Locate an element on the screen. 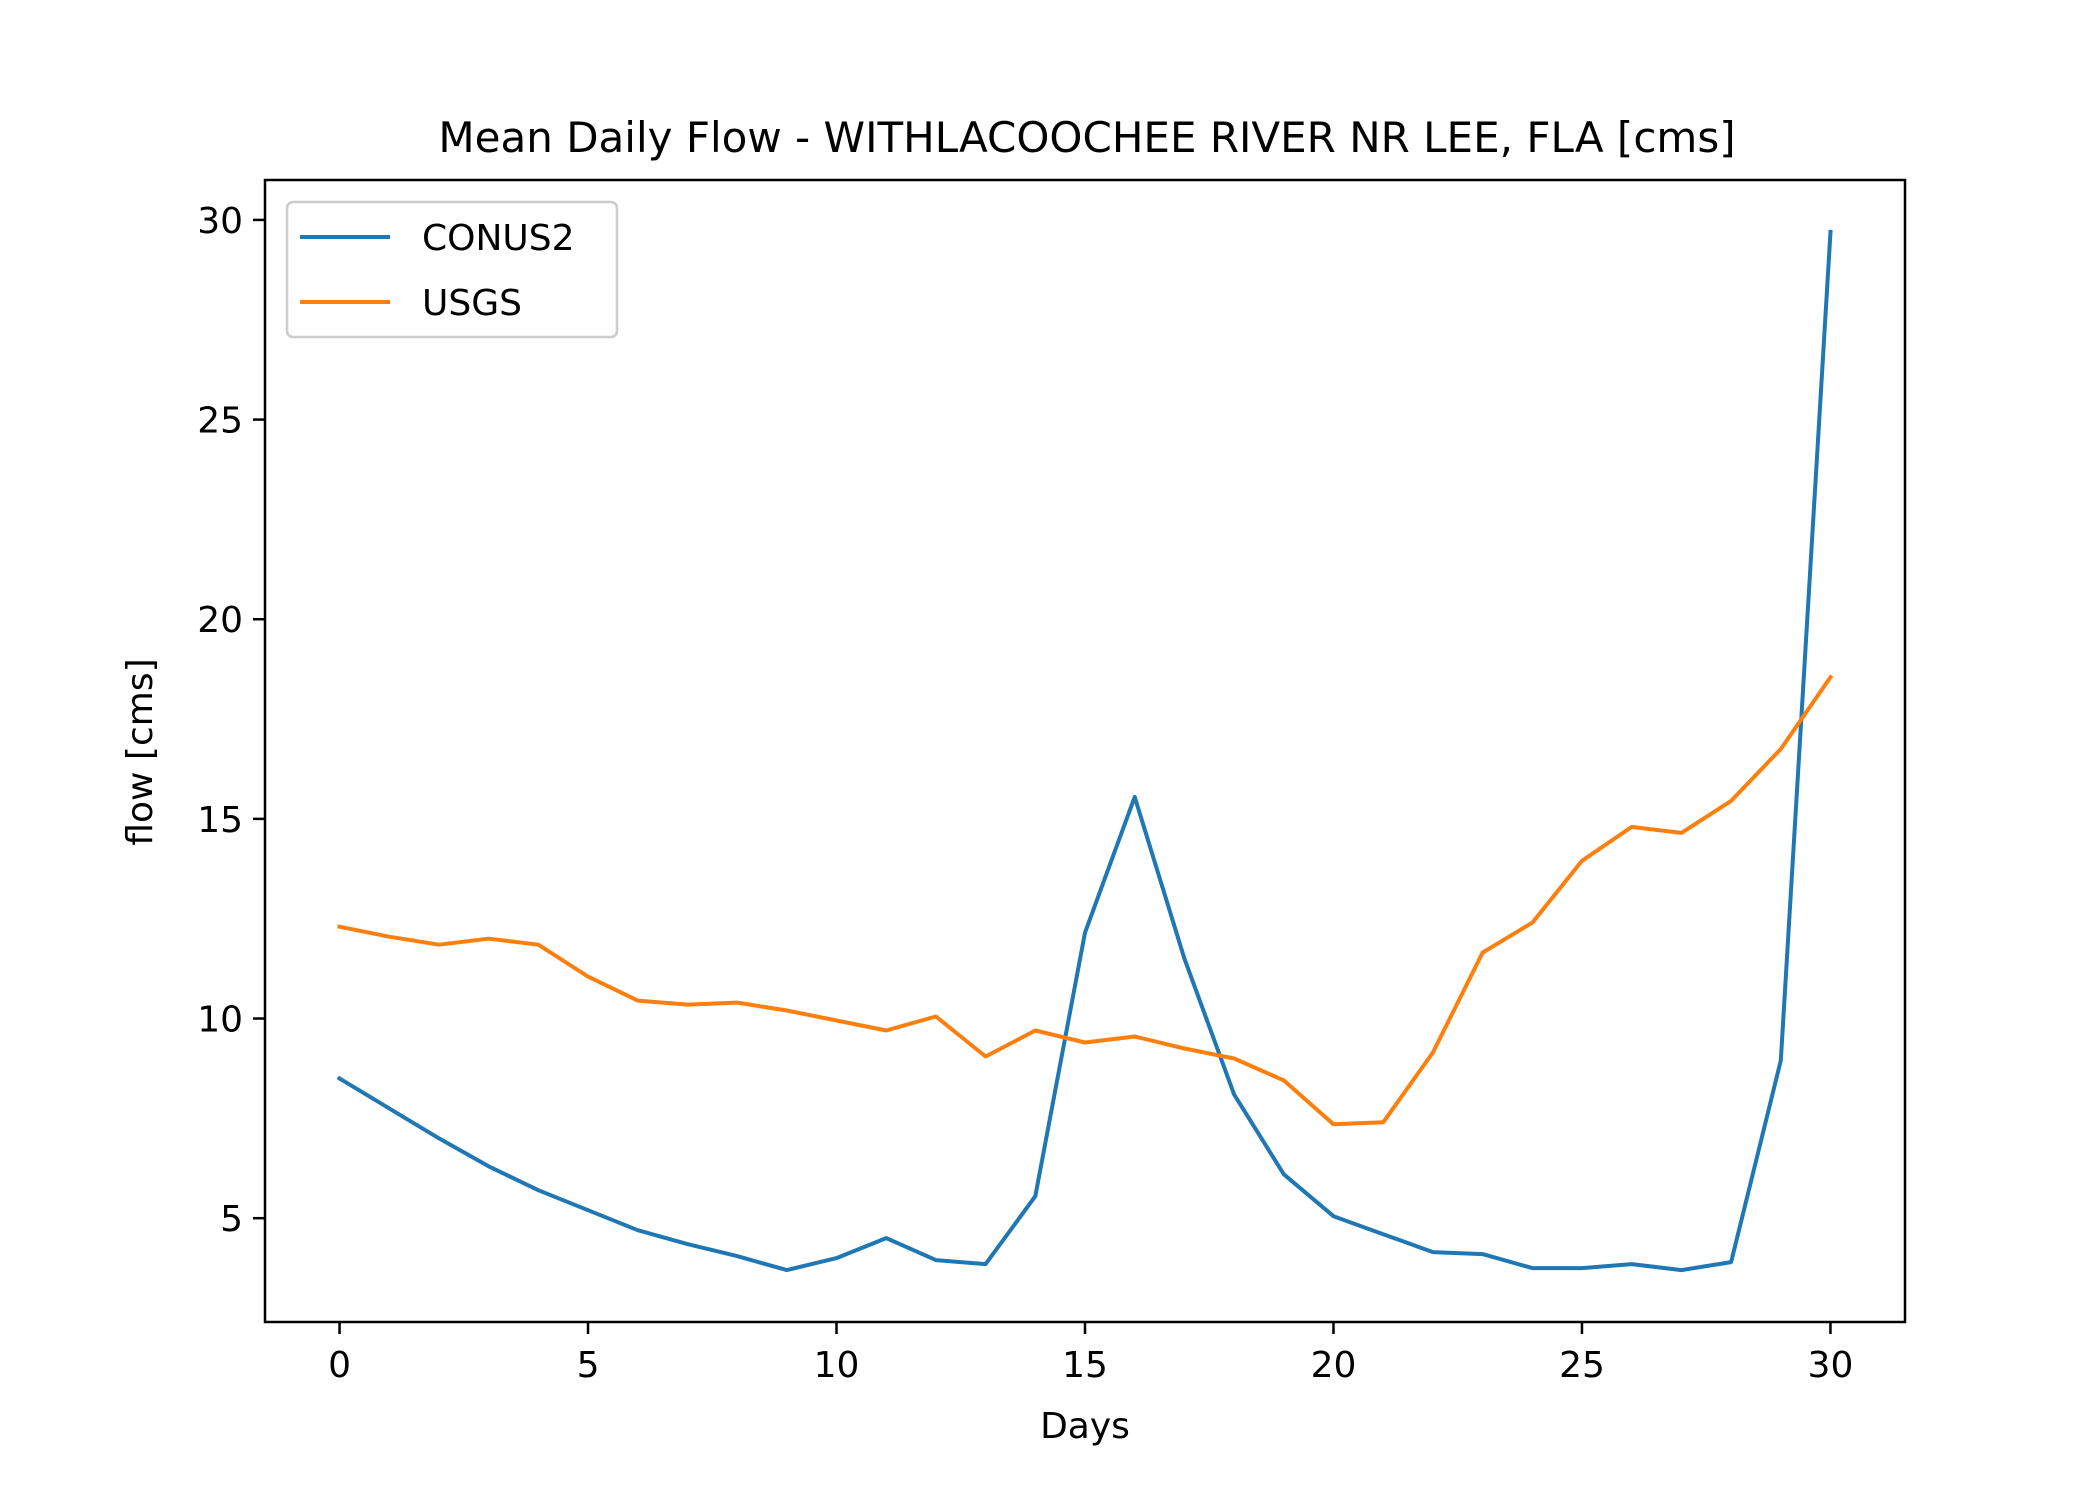 The image size is (2100, 1504). x-tick-label: 5 is located at coordinates (588, 1365).